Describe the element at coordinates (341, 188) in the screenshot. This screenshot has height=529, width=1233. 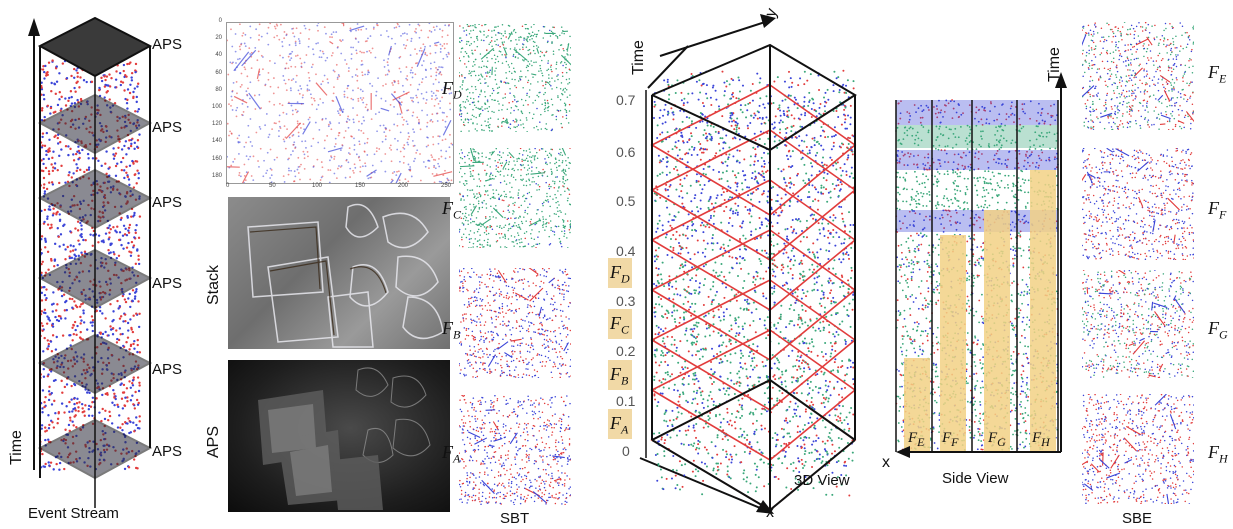
I see `event-plot-xticks: 0 50 100 150 200 250` at that location.